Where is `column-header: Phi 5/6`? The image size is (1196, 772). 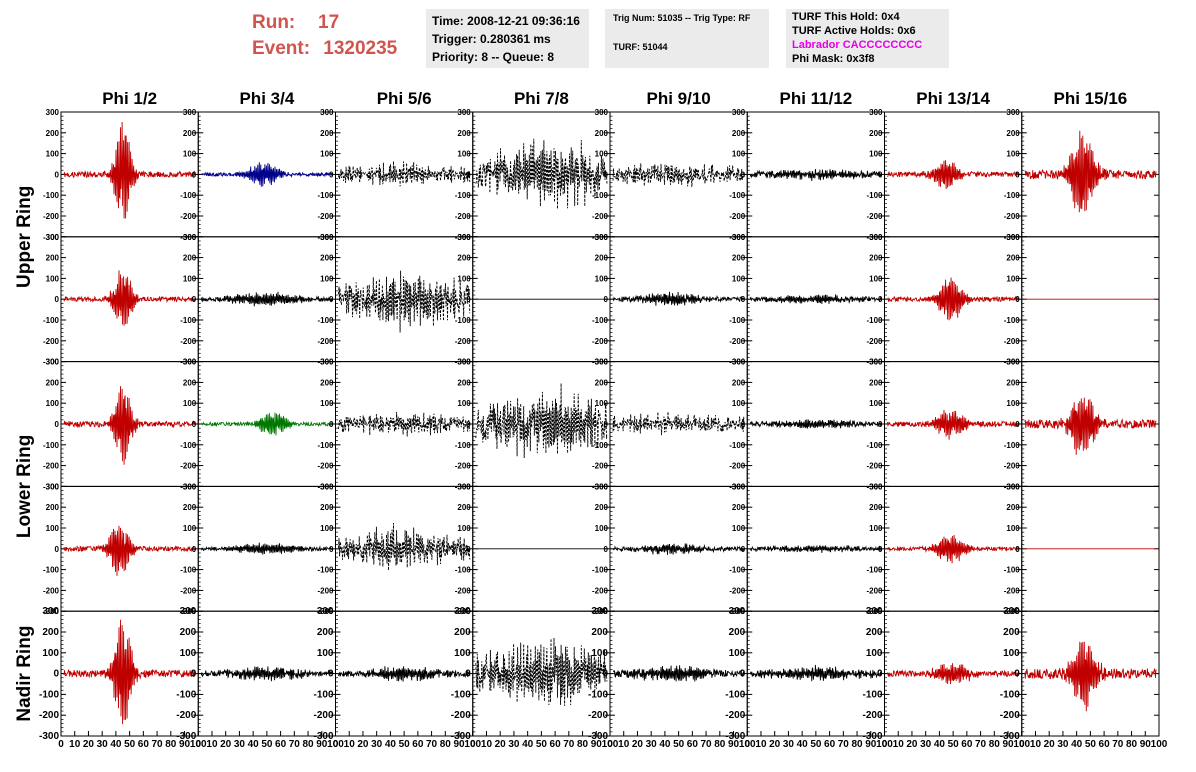 column-header: Phi 5/6 is located at coordinates (404, 98).